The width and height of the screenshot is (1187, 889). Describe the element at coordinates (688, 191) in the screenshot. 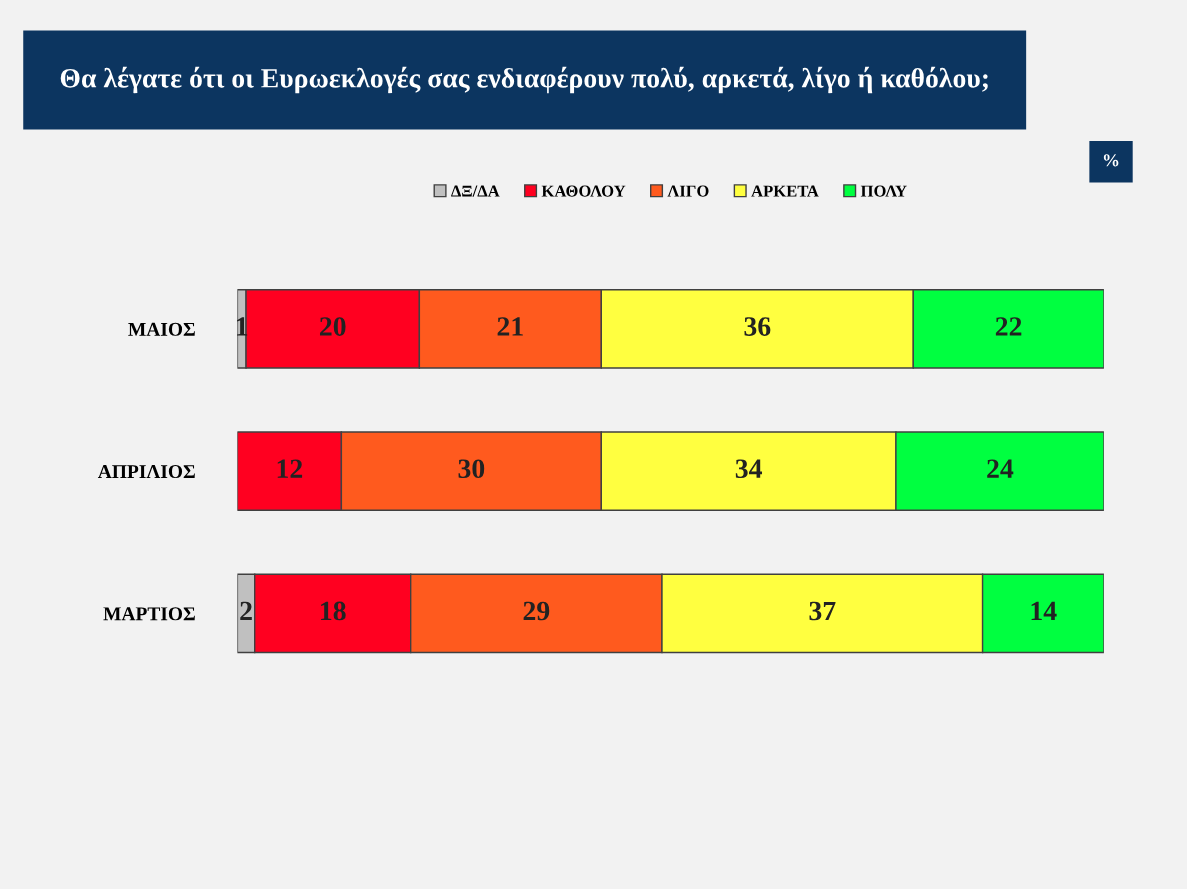

I see `legend-label: ΛΙΓΟ` at that location.